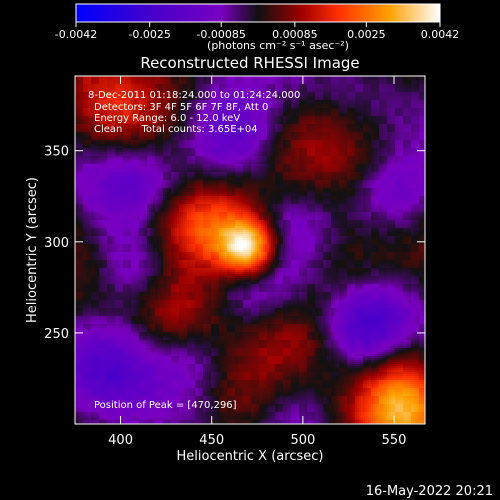 This screenshot has height=500, width=500. What do you see at coordinates (258, 24) in the screenshot?
I see `colorbar-ticks` at bounding box center [258, 24].